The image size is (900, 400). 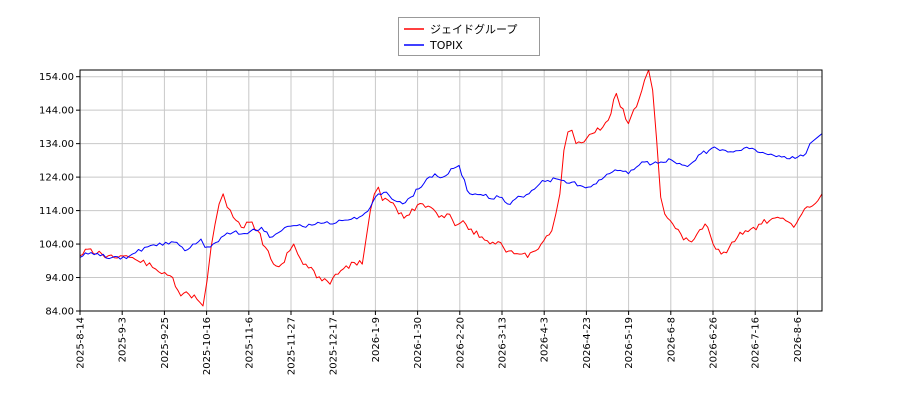 I want to click on legend-label: ジェイドグループ, so click(x=473, y=29).